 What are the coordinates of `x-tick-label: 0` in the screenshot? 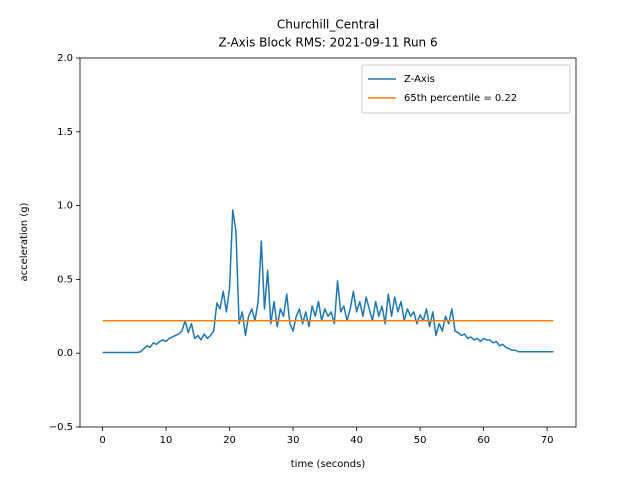 It's located at (102, 440).